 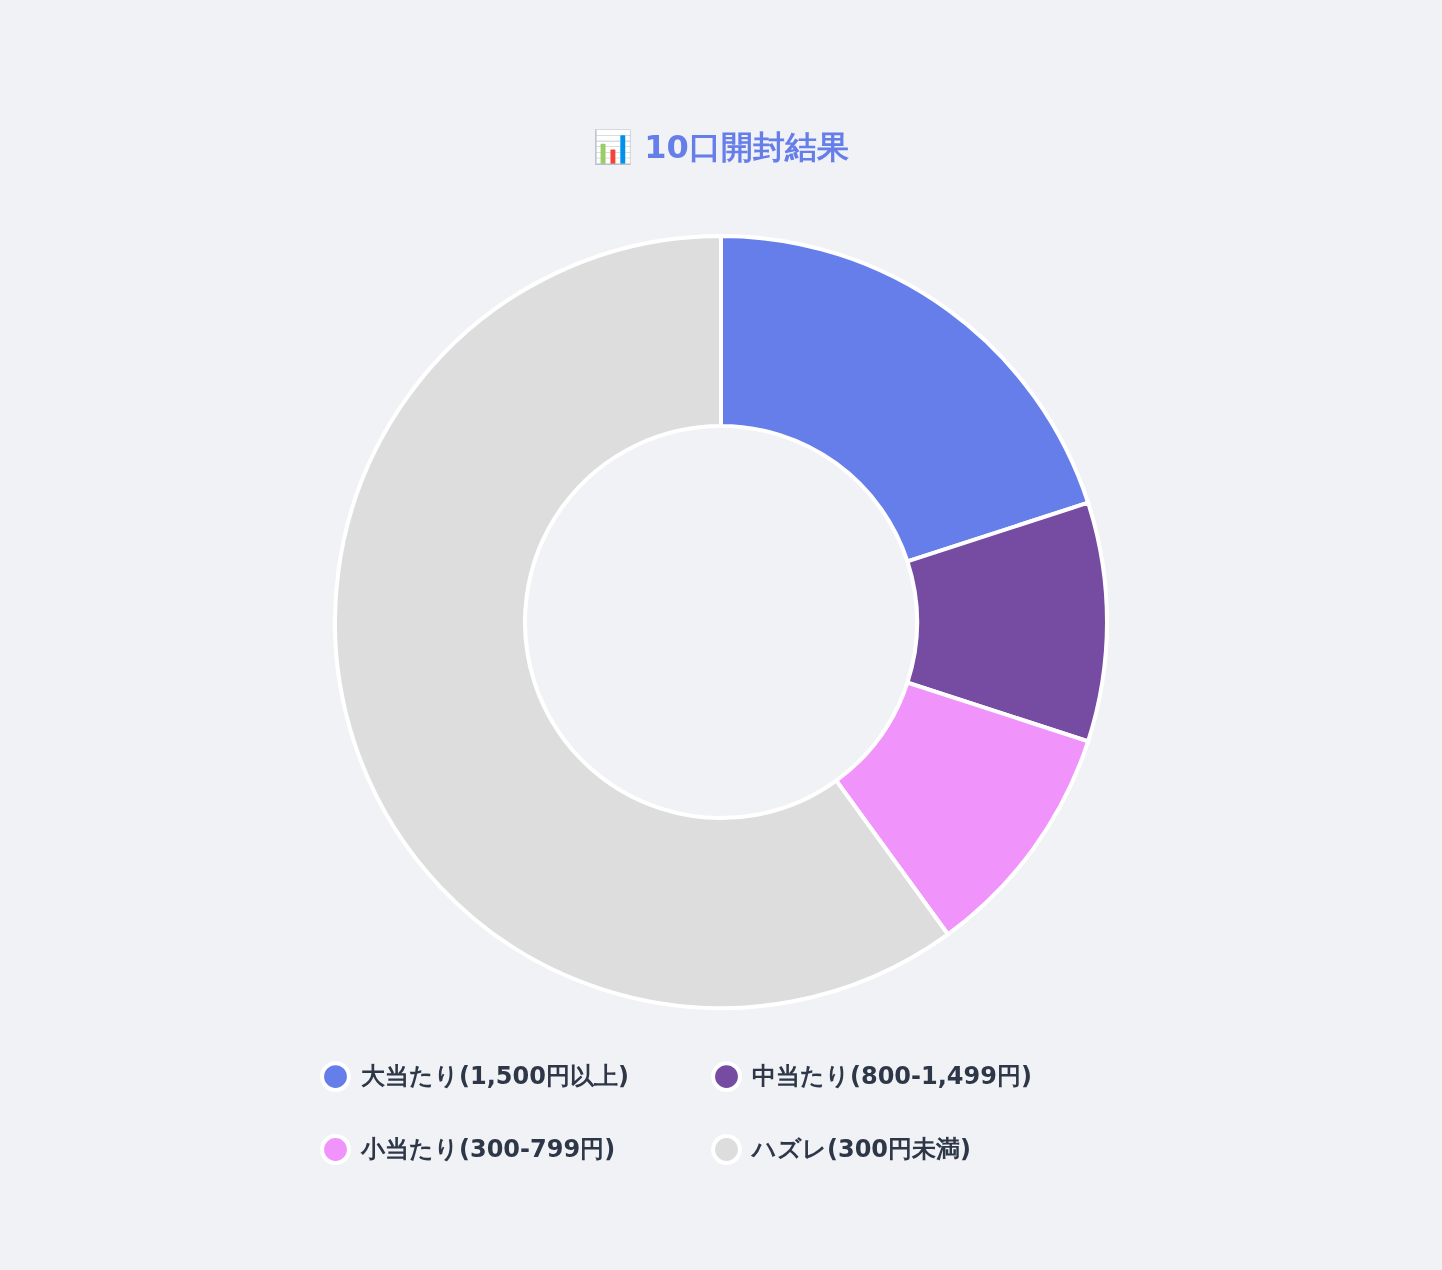 What do you see at coordinates (892, 1075) in the screenshot?
I see `legend-label: 中当たり(800-1,499円)` at bounding box center [892, 1075].